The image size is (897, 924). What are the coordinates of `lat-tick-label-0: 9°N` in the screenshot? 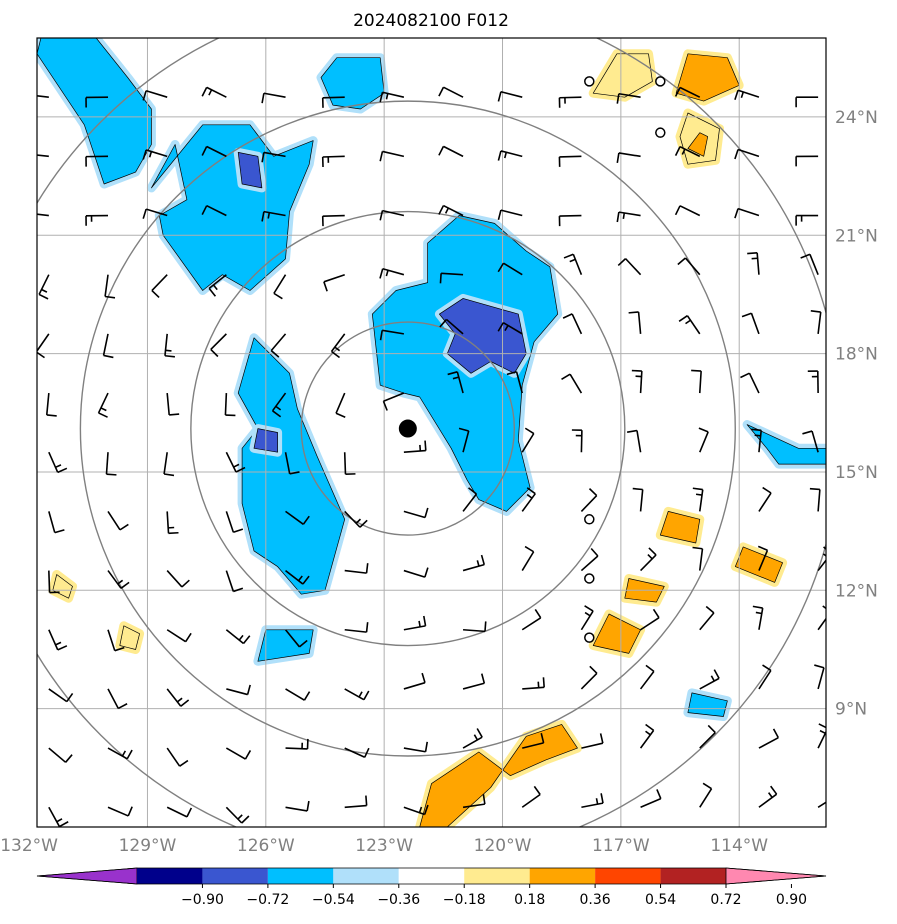 It's located at (851, 710).